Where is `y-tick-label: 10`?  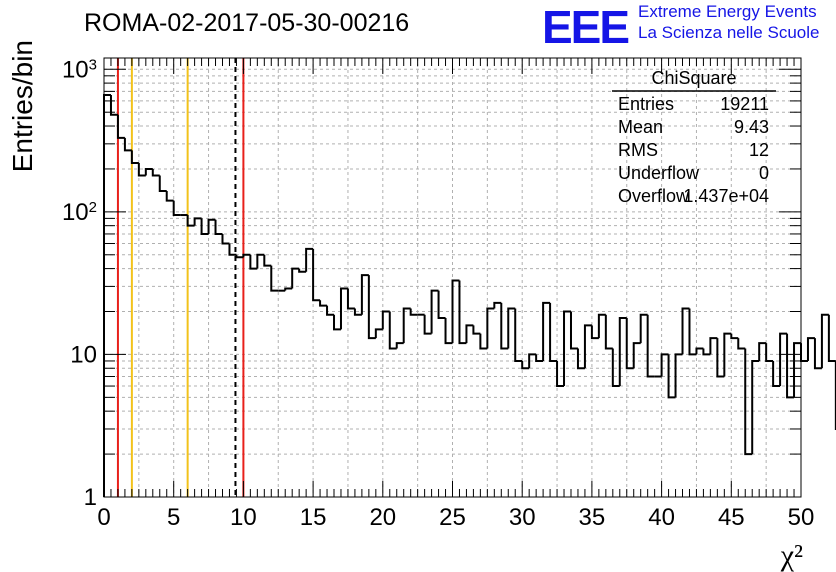
y-tick-label: 10 is located at coordinates (83, 354).